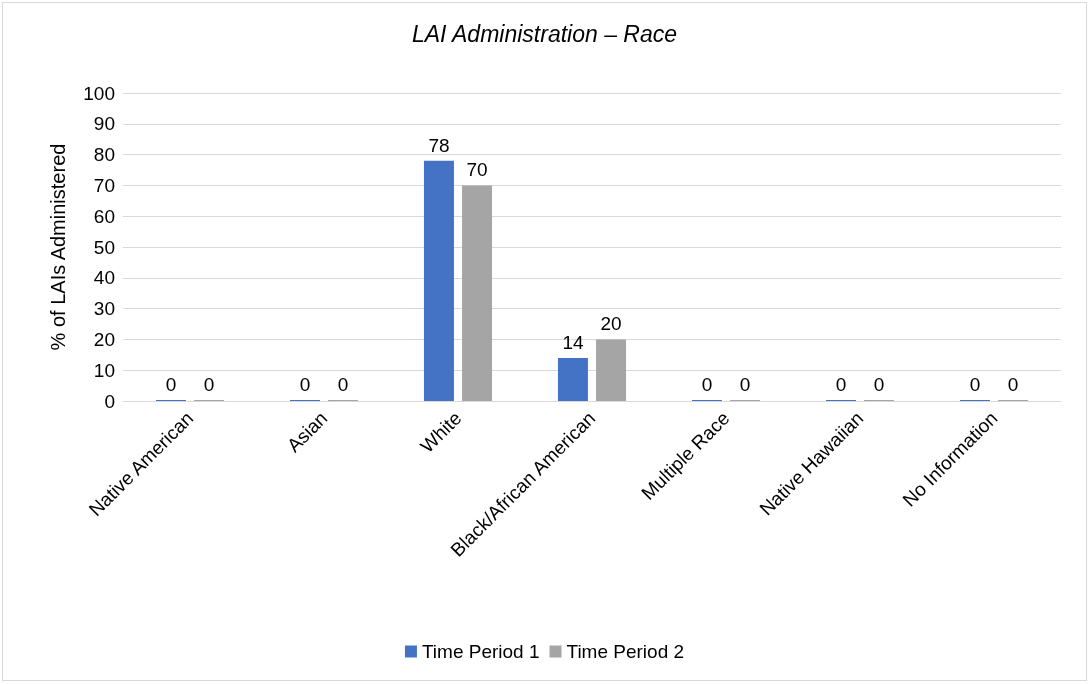  I want to click on data-label: 14, so click(573, 342).